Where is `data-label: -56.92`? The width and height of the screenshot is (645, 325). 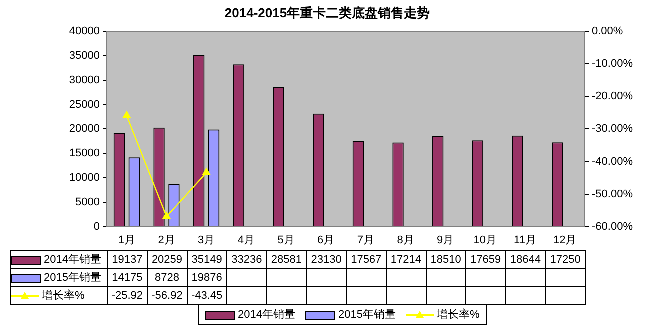
data-label: -56.92 is located at coordinates (167, 295).